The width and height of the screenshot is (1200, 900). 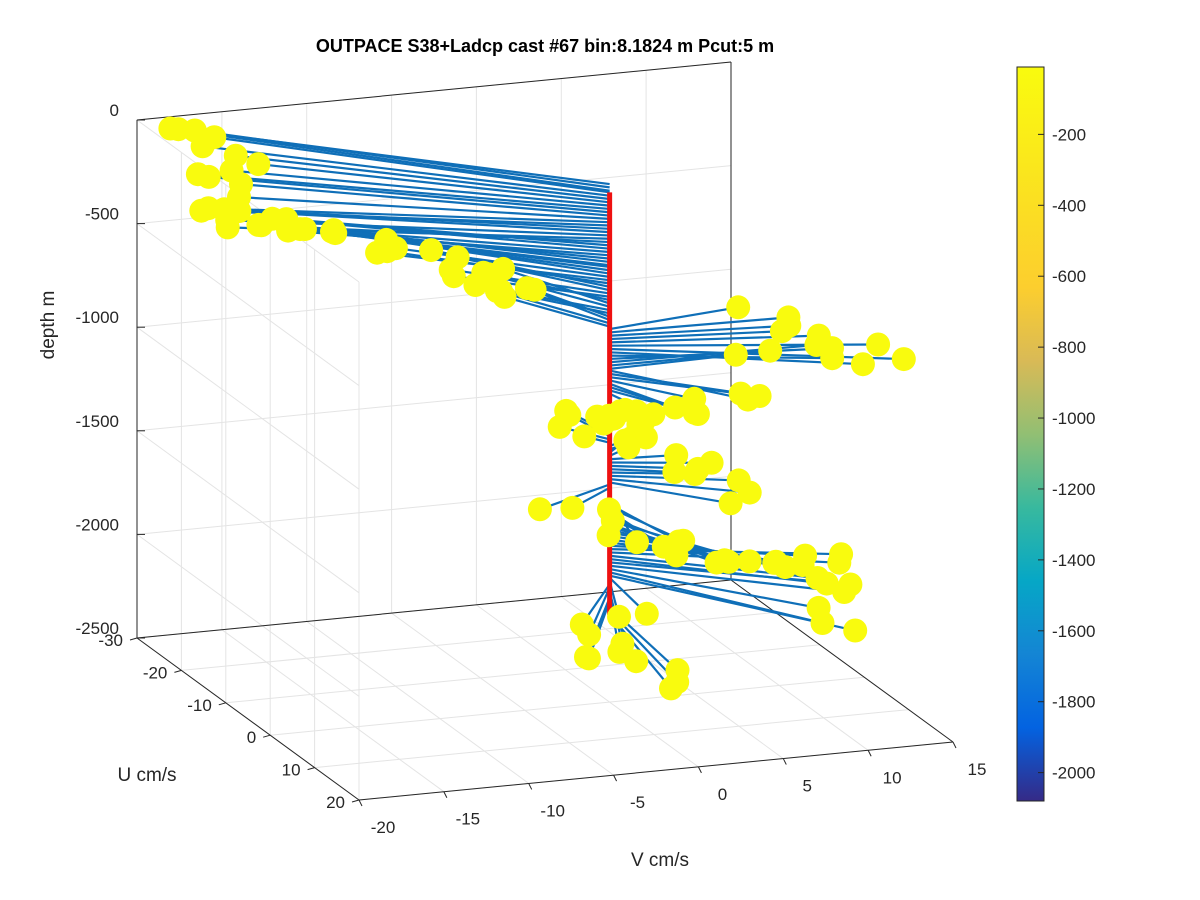 I want to click on colorbar-tick-label: -800, so click(x=1069, y=347).